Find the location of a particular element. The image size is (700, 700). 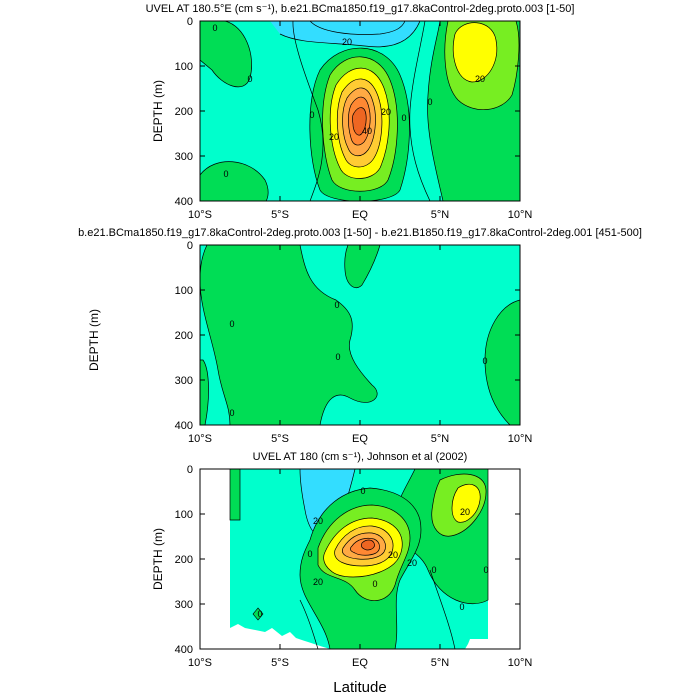

panel-2-y-axis: 0 100 200 300 400 is located at coordinates (347, 336).